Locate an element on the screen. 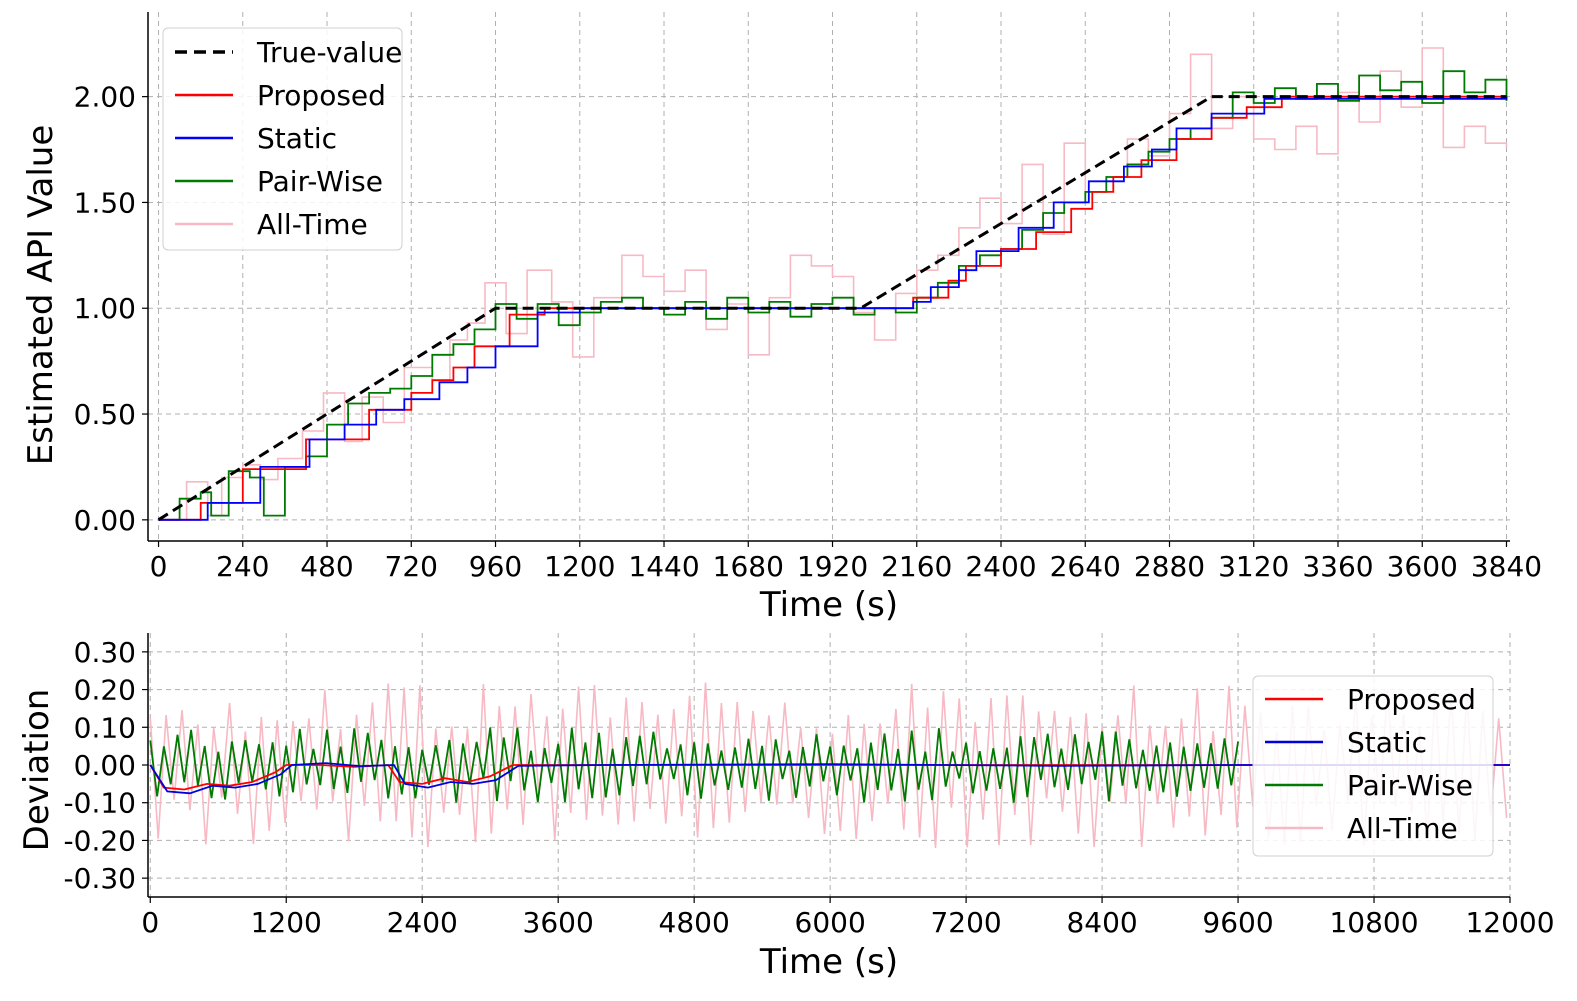 The width and height of the screenshot is (1577, 1001). bot-legend-label-static: Static is located at coordinates (1387, 742).